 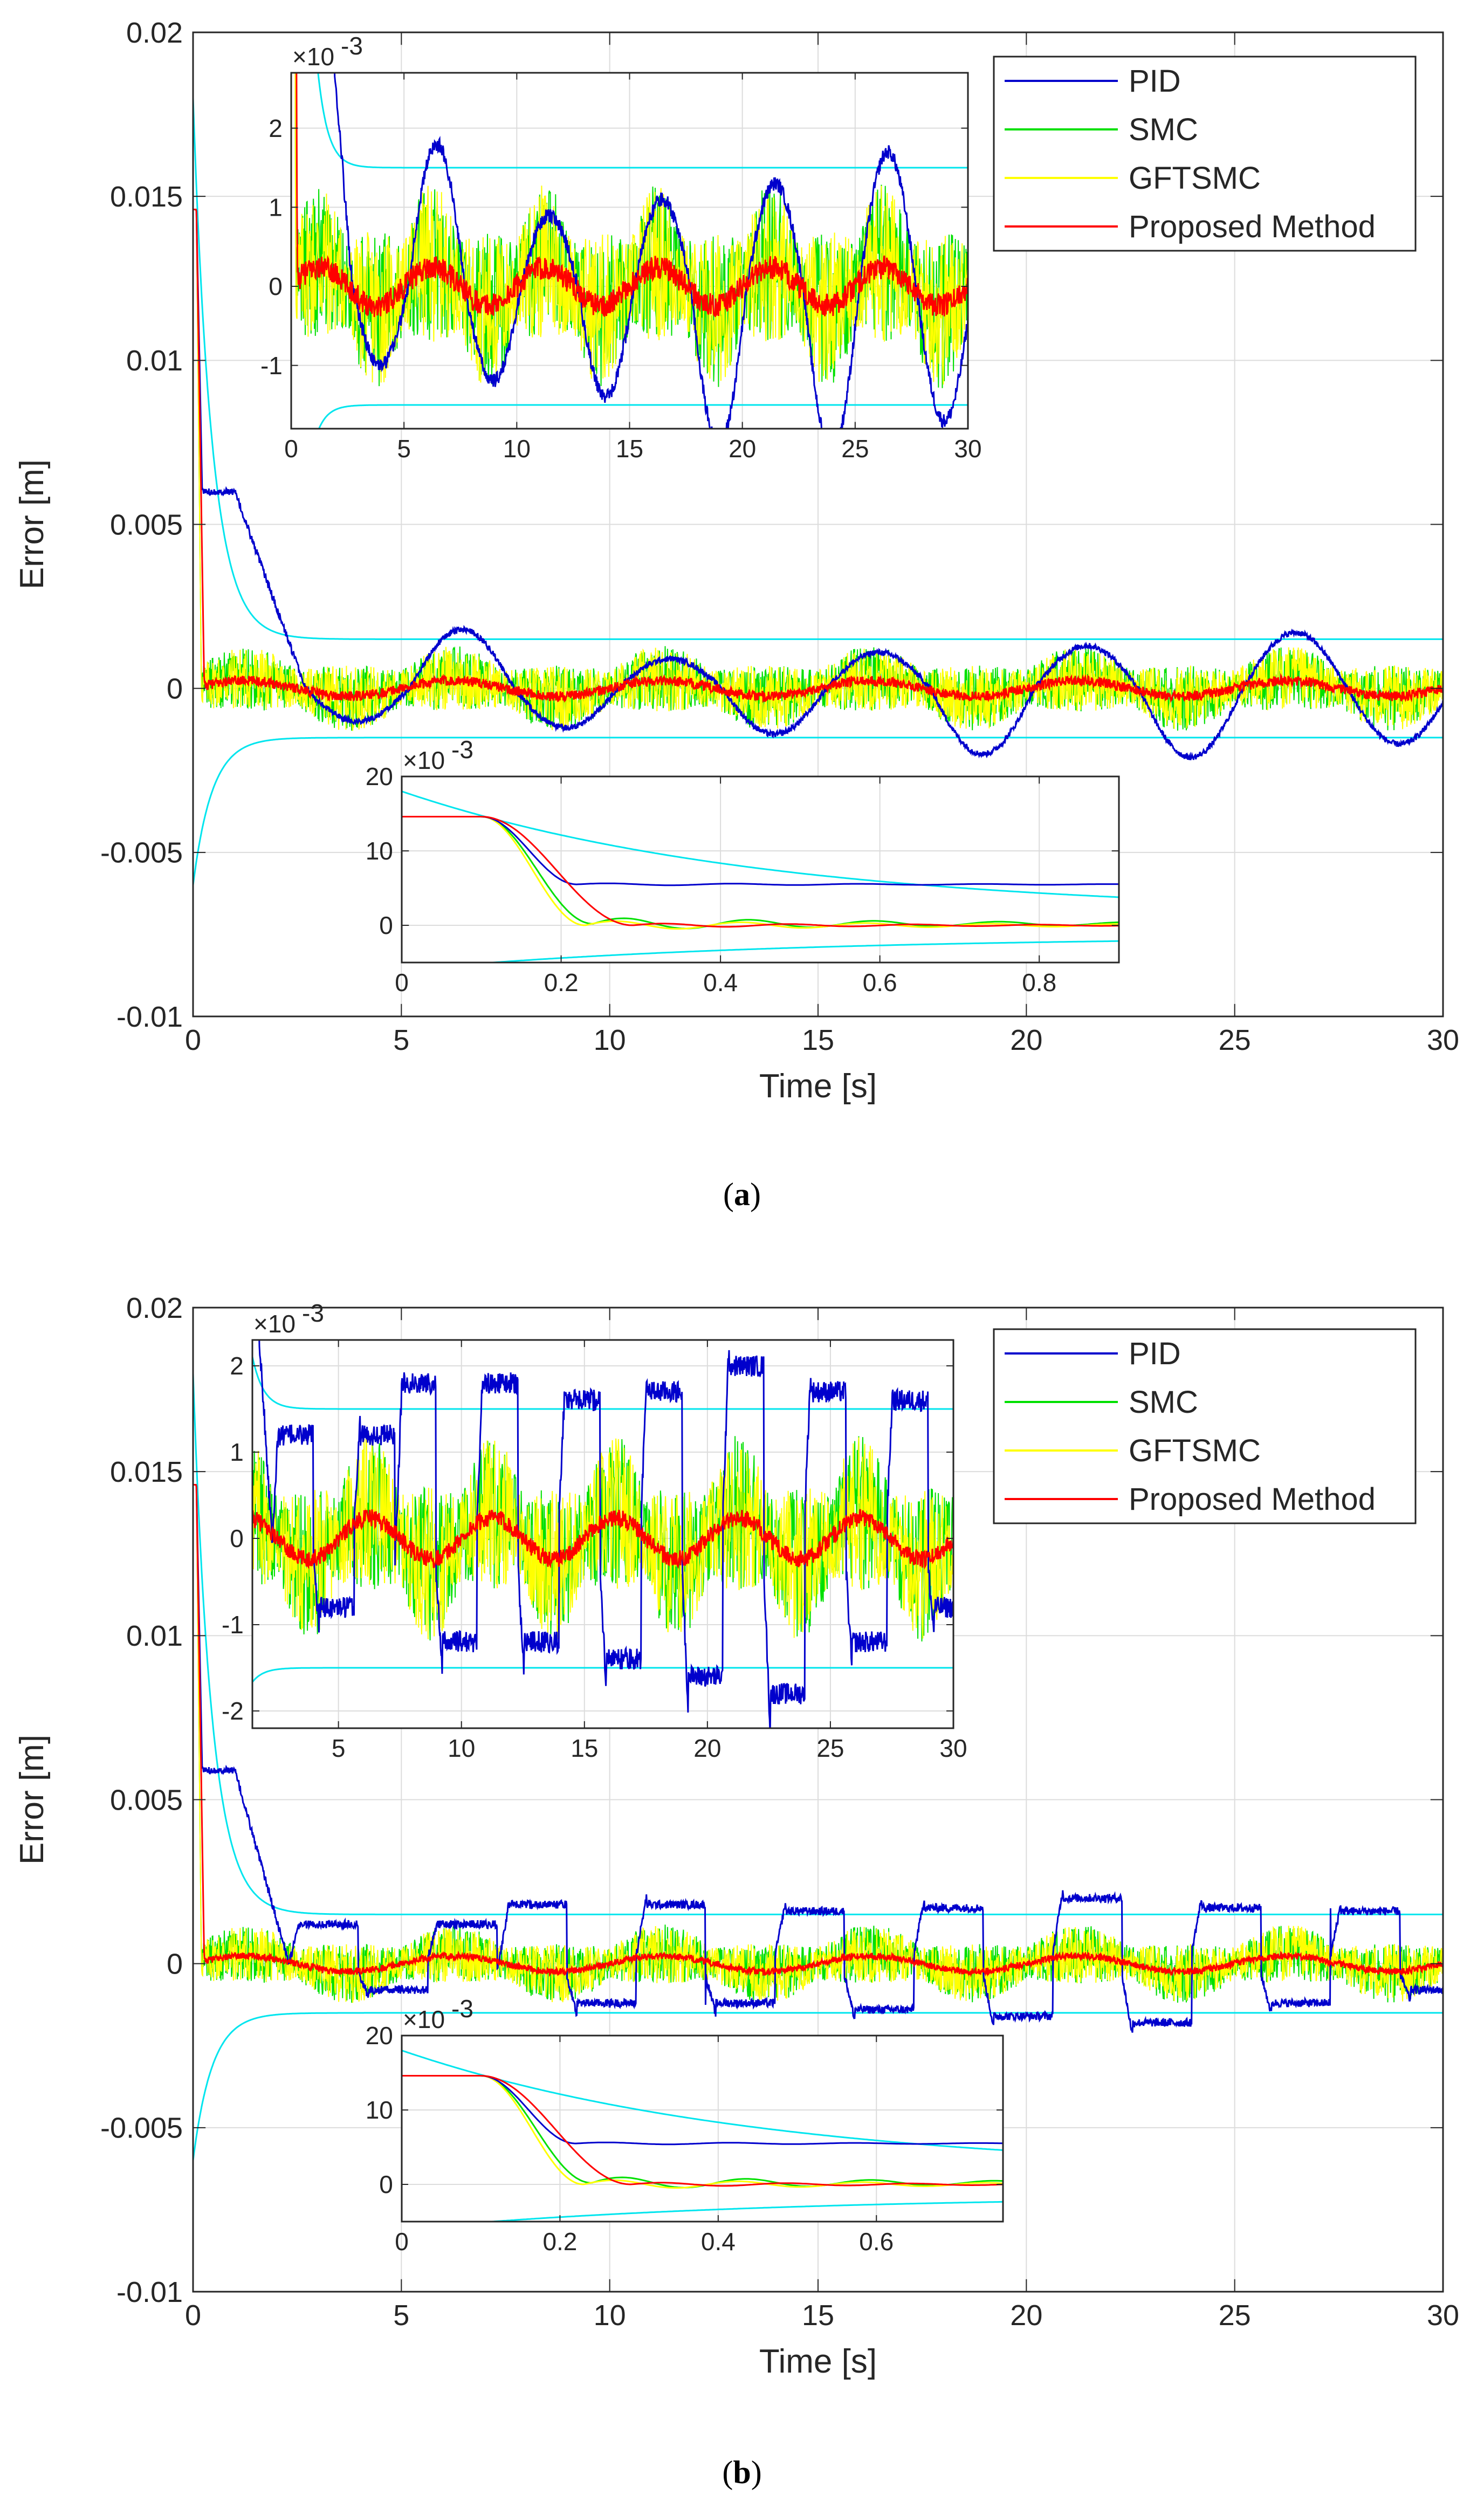 I want to click on inset-top-a-ytick-label-2: 1, so click(x=276, y=207).